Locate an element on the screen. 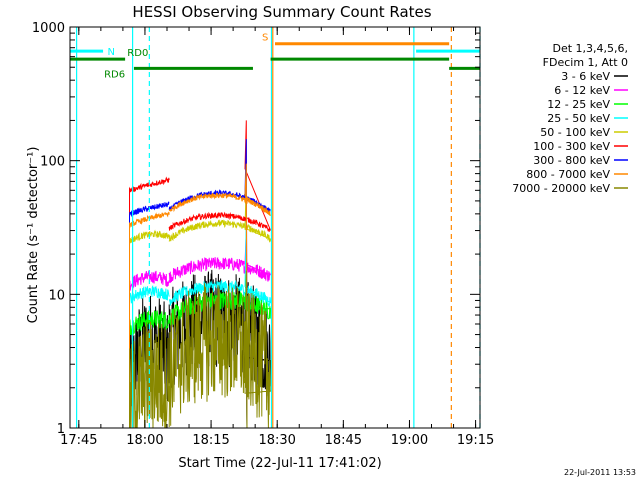 The width and height of the screenshot is (640, 480). x-tick-label-4: 18:30 is located at coordinates (276, 440).